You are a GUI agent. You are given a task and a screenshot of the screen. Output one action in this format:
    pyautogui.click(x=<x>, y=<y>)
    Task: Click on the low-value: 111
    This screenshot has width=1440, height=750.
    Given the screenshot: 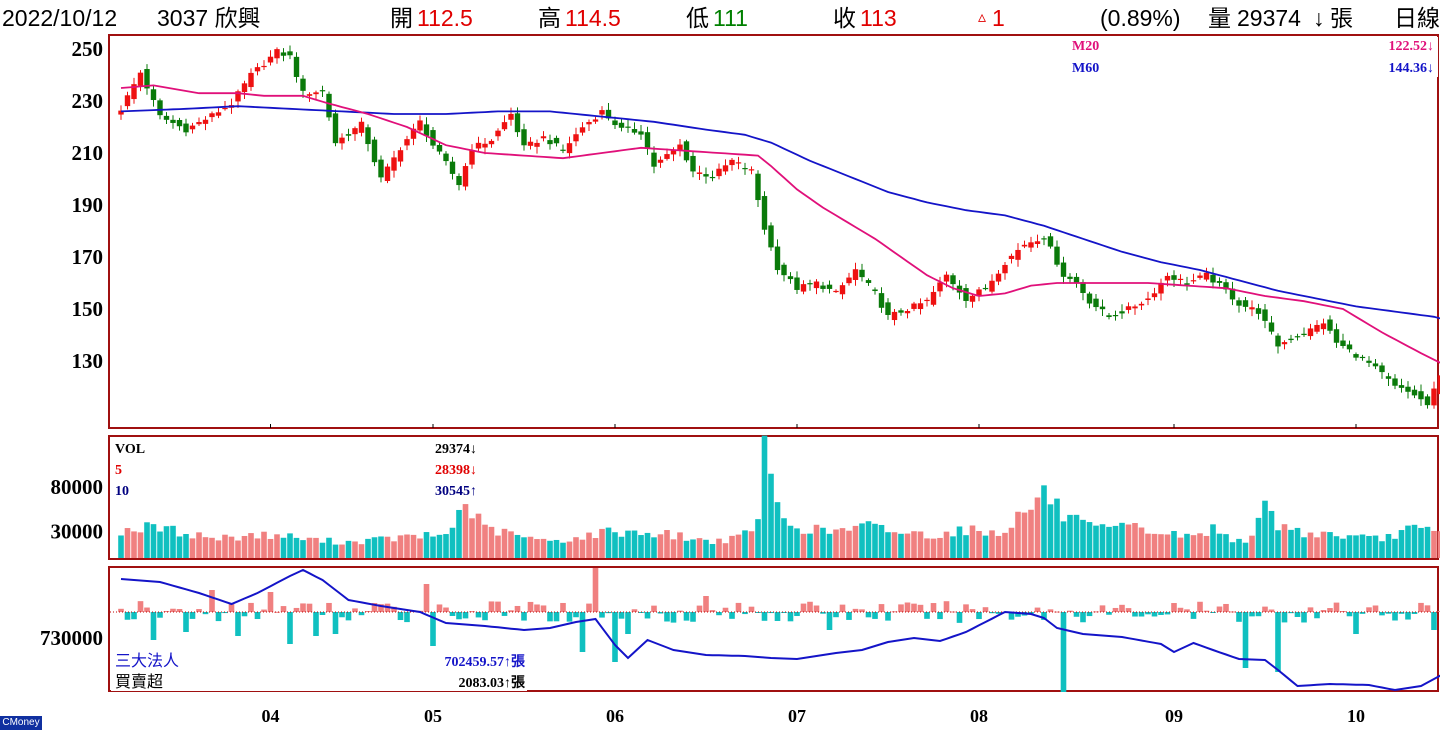 What is the action you would take?
    pyautogui.click(x=730, y=18)
    